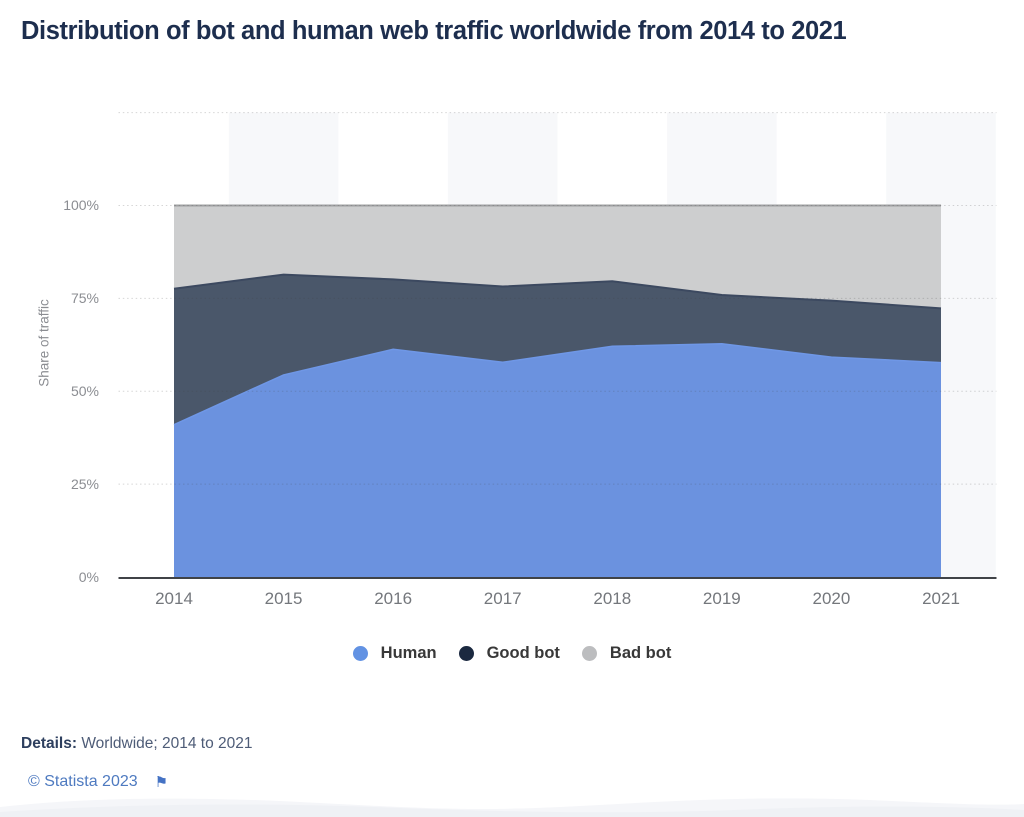 Image resolution: width=1024 pixels, height=817 pixels. I want to click on x-tick-2018: 2018, so click(612, 598).